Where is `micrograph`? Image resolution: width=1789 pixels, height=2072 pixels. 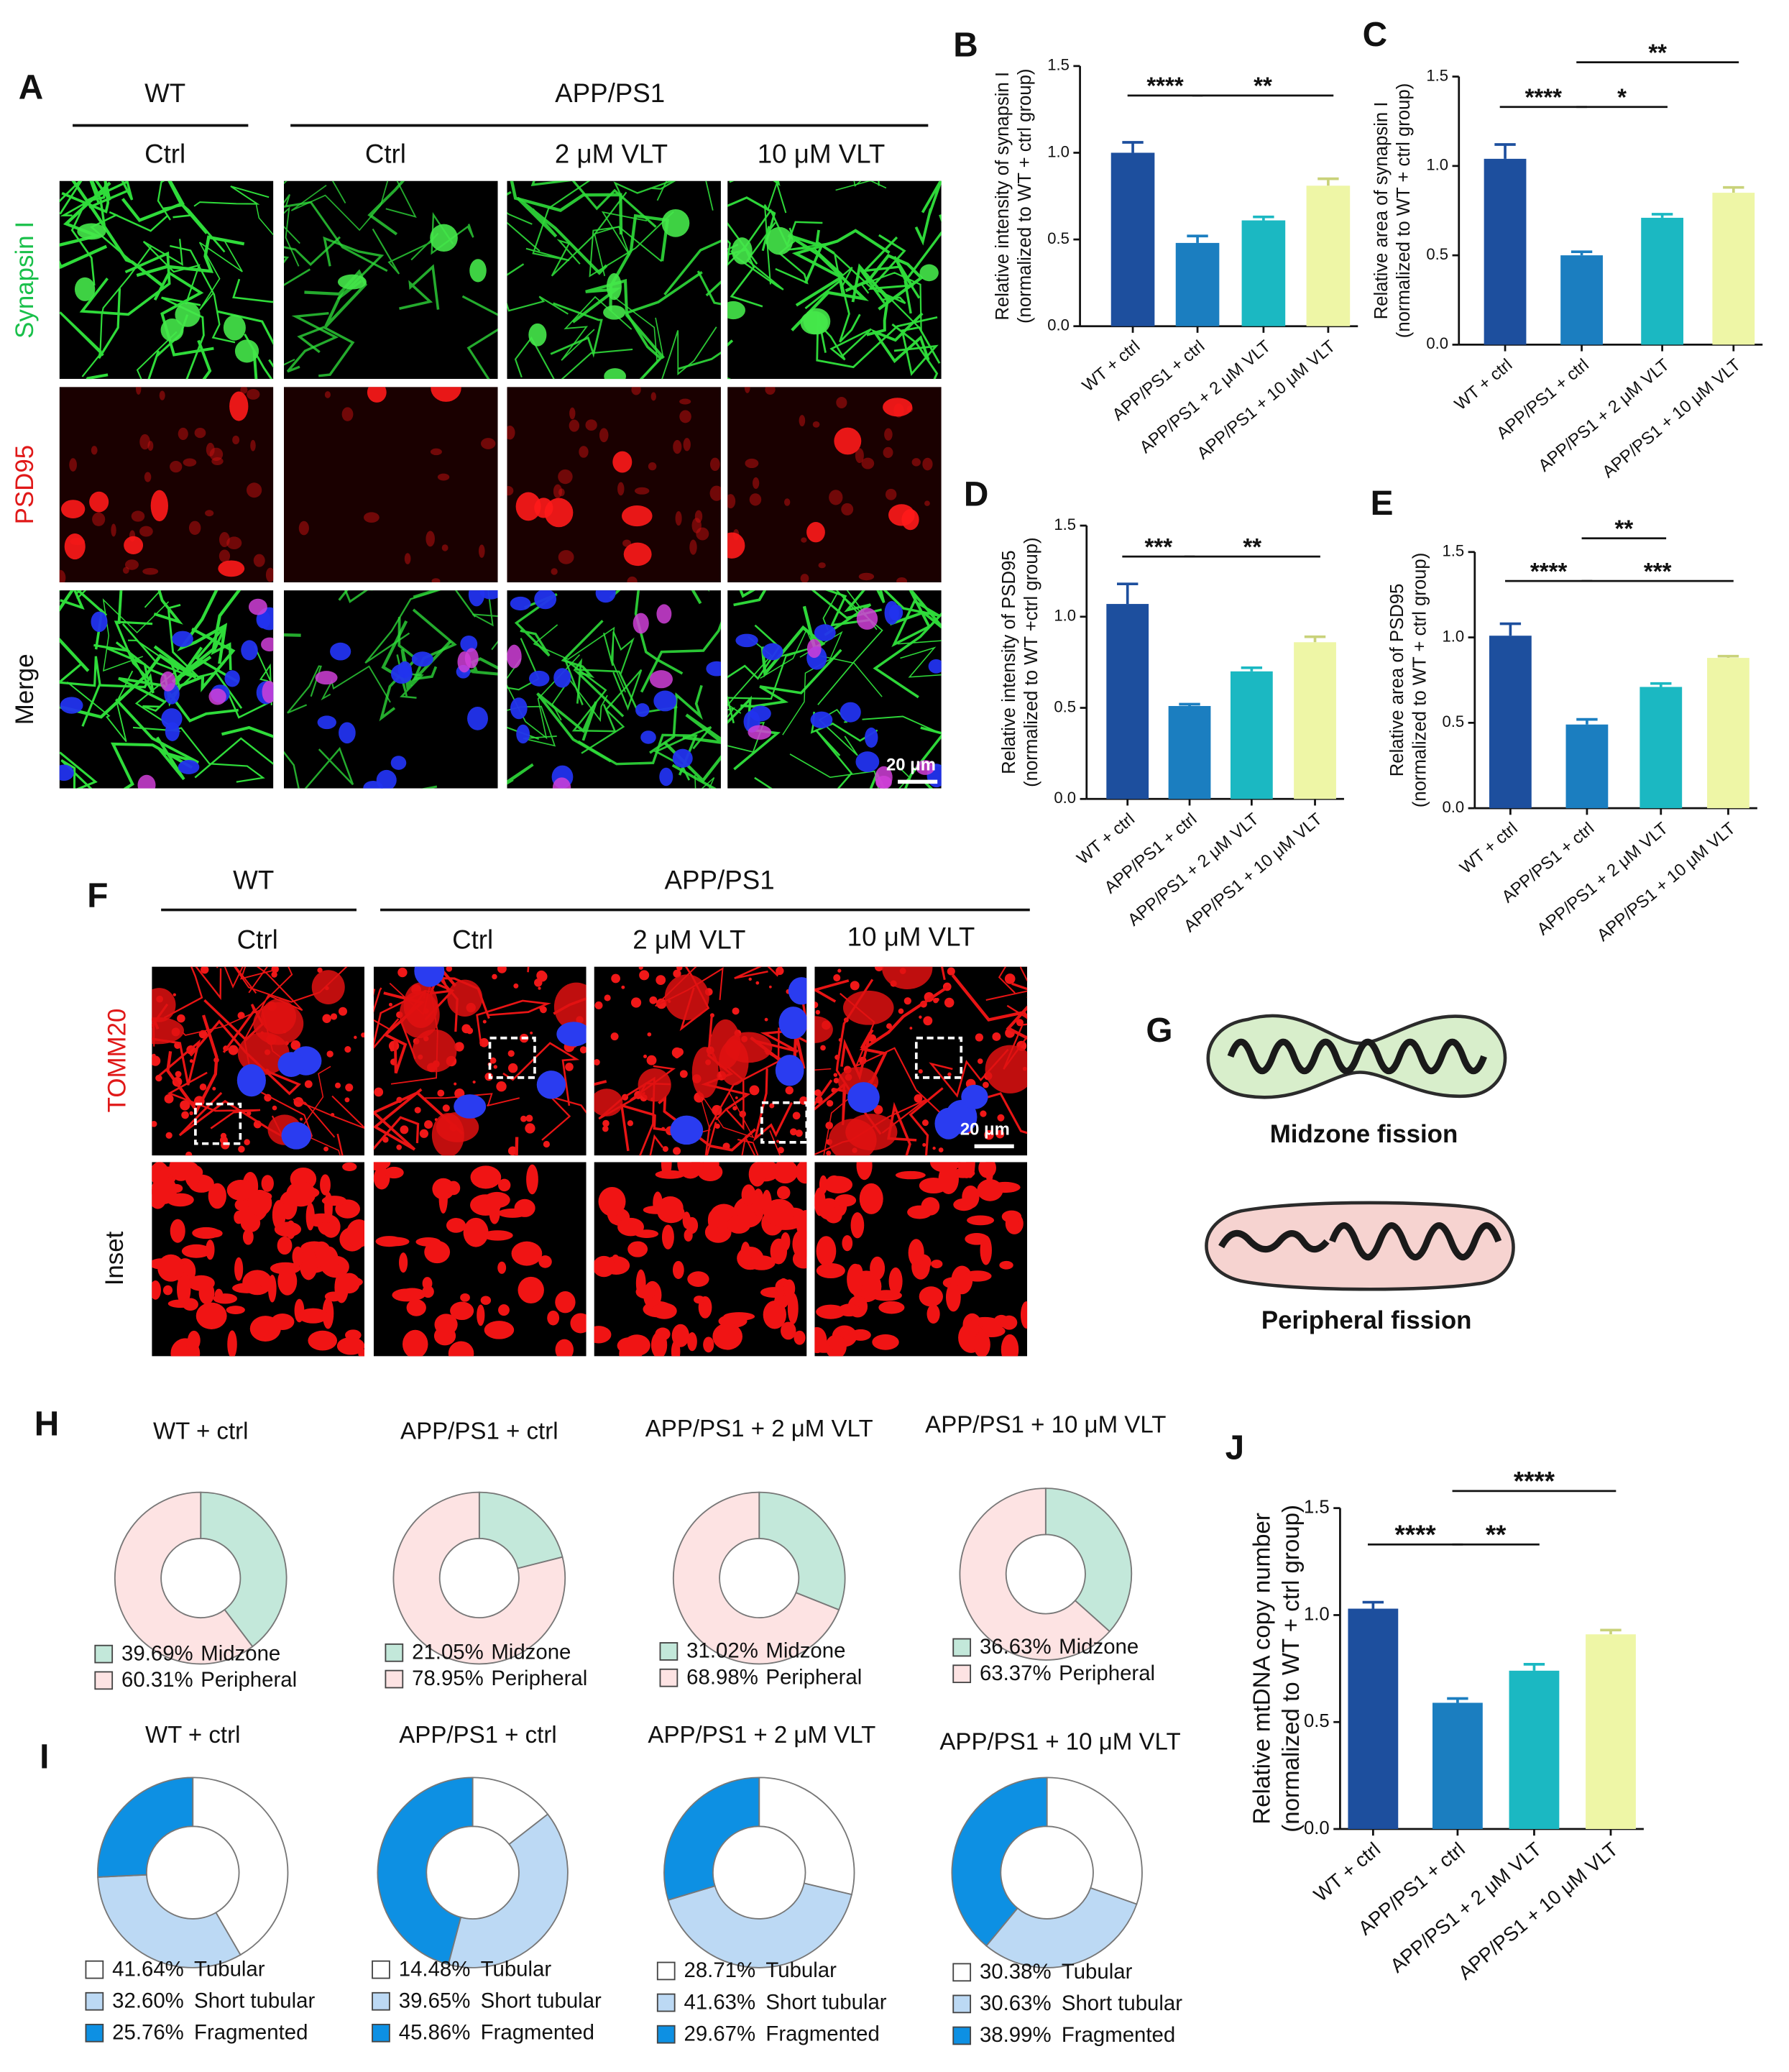
micrograph is located at coordinates (480, 1061).